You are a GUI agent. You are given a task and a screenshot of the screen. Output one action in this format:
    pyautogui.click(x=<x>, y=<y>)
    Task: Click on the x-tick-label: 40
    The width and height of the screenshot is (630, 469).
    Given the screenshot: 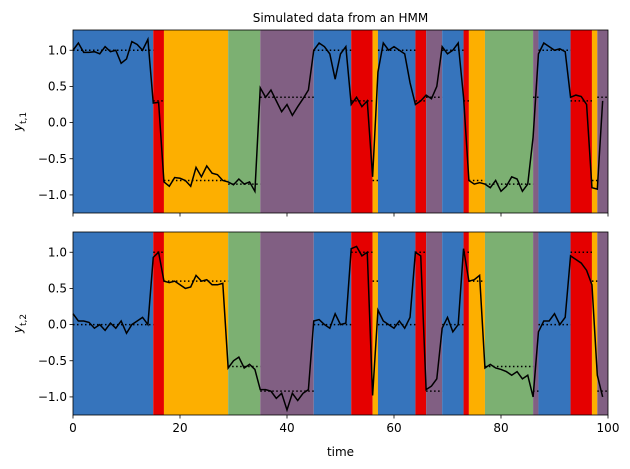 What is the action you would take?
    pyautogui.click(x=286, y=428)
    